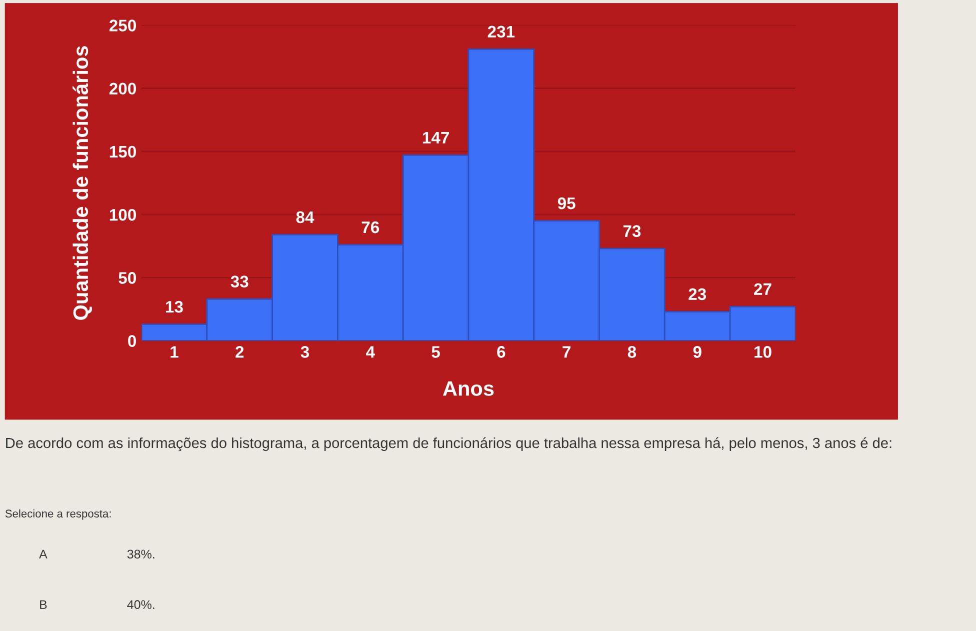 The image size is (976, 631). I want to click on x-tick-label: 6, so click(501, 352).